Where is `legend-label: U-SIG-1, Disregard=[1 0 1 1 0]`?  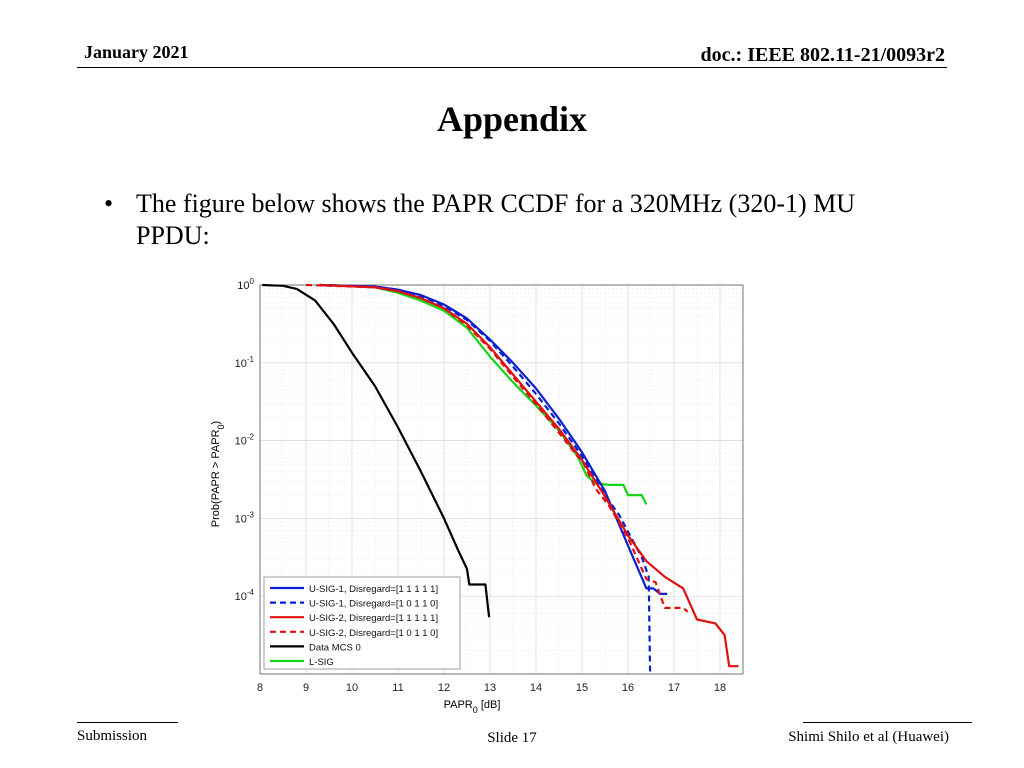 legend-label: U-SIG-1, Disregard=[1 0 1 1 0] is located at coordinates (373, 604).